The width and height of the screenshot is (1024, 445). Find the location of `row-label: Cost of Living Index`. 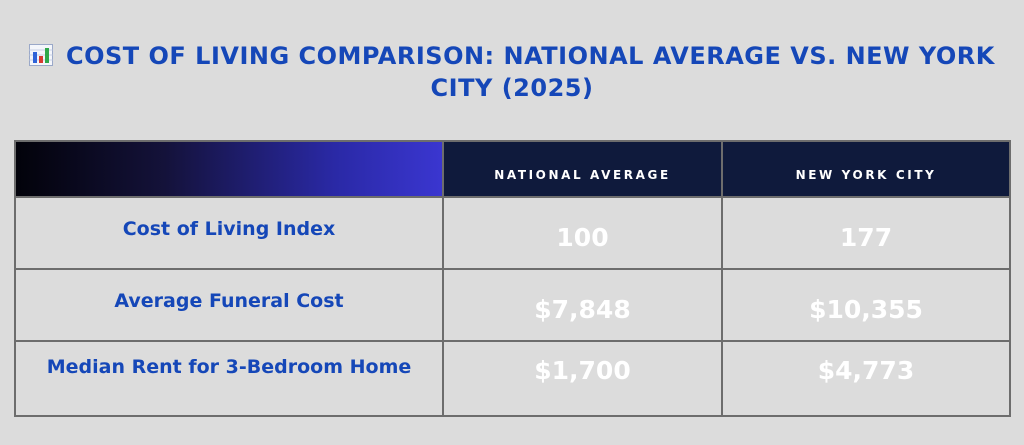

row-label: Cost of Living Index is located at coordinates (229, 233).